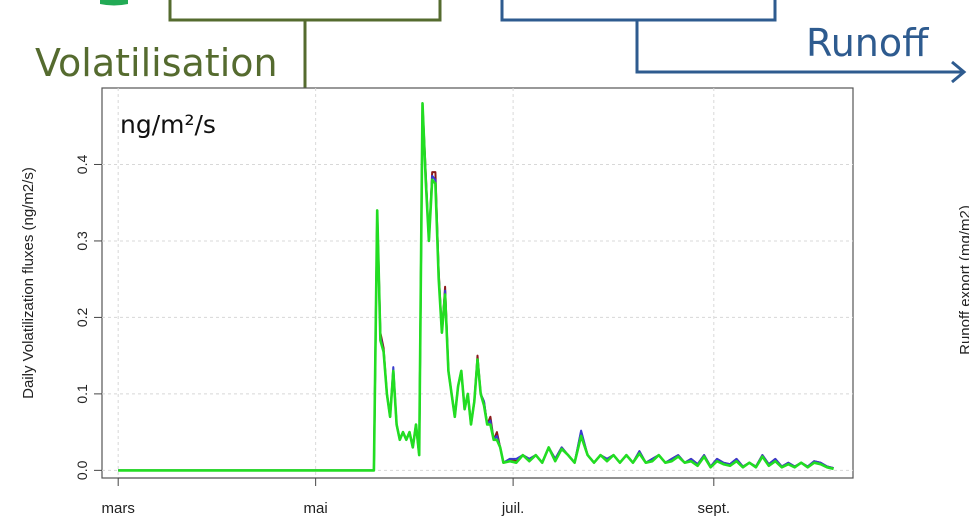 This screenshot has width=969, height=524. What do you see at coordinates (867, 43) in the screenshot?
I see `runoff-label: Runoff` at bounding box center [867, 43].